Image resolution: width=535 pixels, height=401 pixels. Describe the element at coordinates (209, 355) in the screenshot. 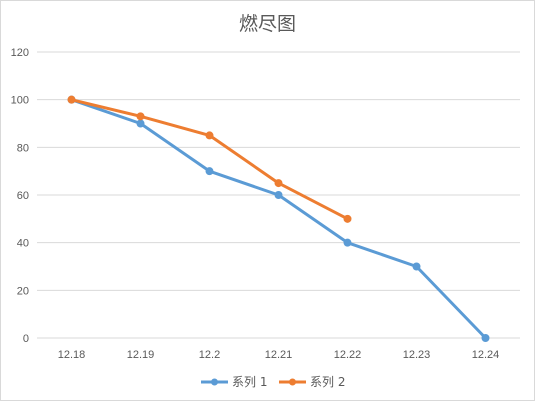

I see `x-tick-label: 12.2` at that location.